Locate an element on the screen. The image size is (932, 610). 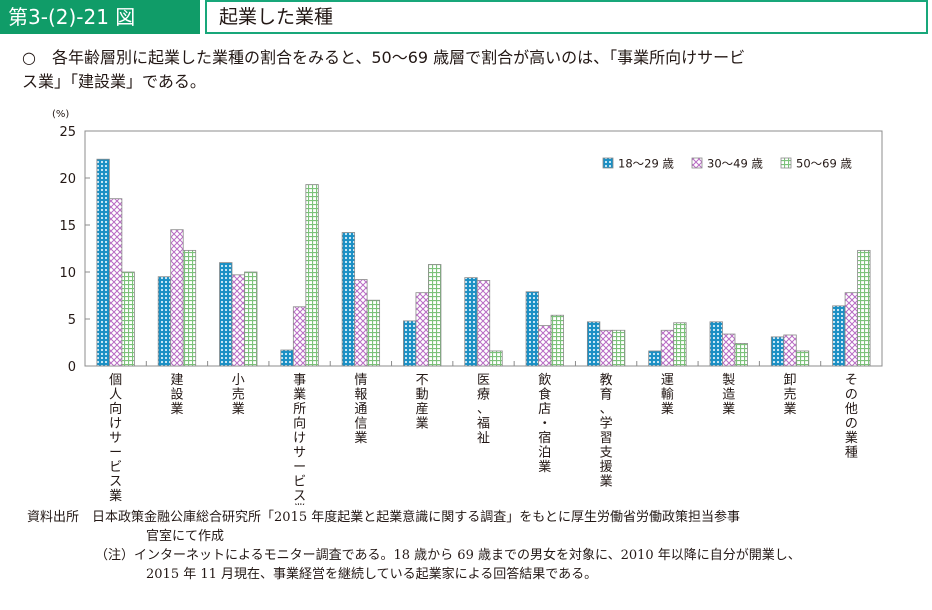
svg-text: 売 is located at coordinates (790, 395).